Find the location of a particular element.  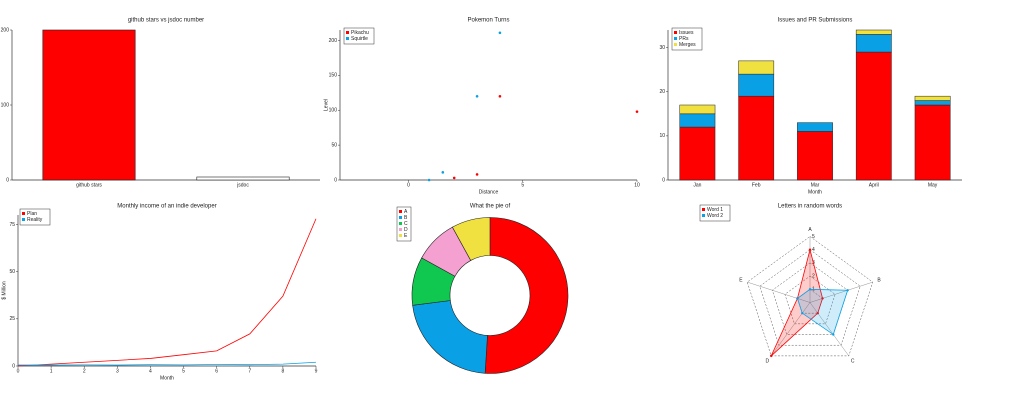

chart-title: github stars vs jsdoc number is located at coordinates (166, 21).